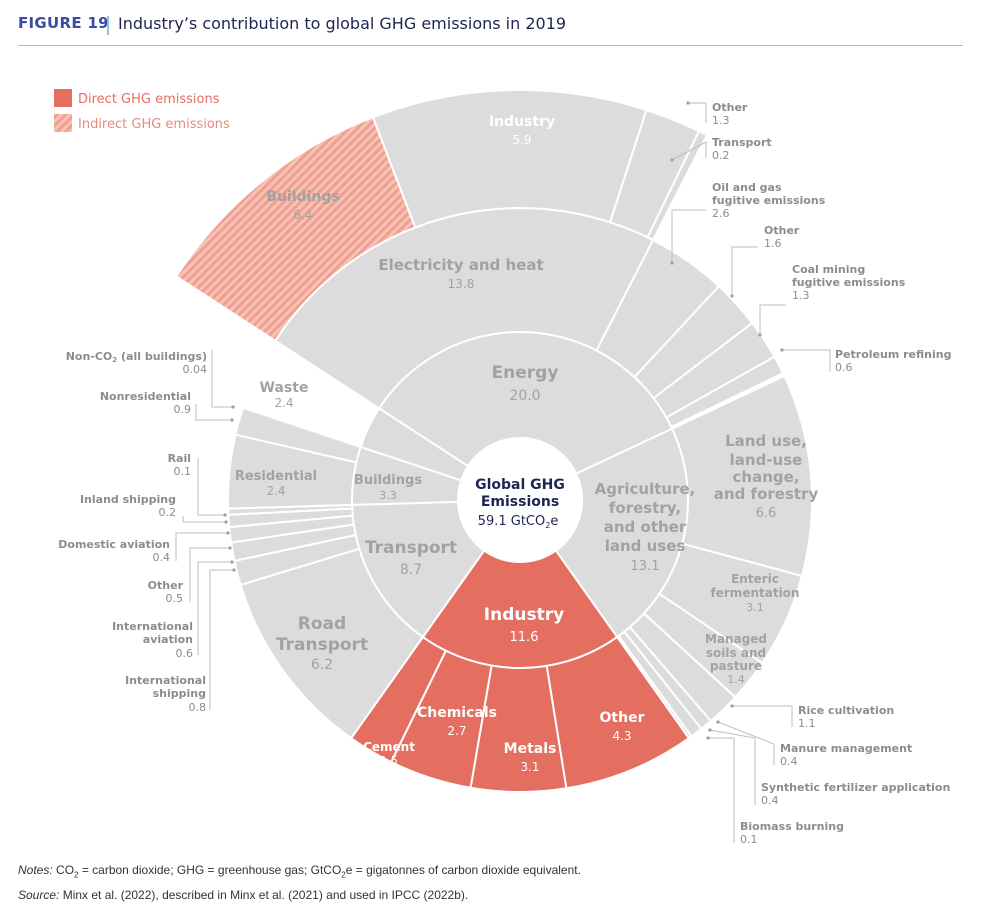  What do you see at coordinates (63, 870) in the screenshot?
I see `notes-text-1: CO` at bounding box center [63, 870].